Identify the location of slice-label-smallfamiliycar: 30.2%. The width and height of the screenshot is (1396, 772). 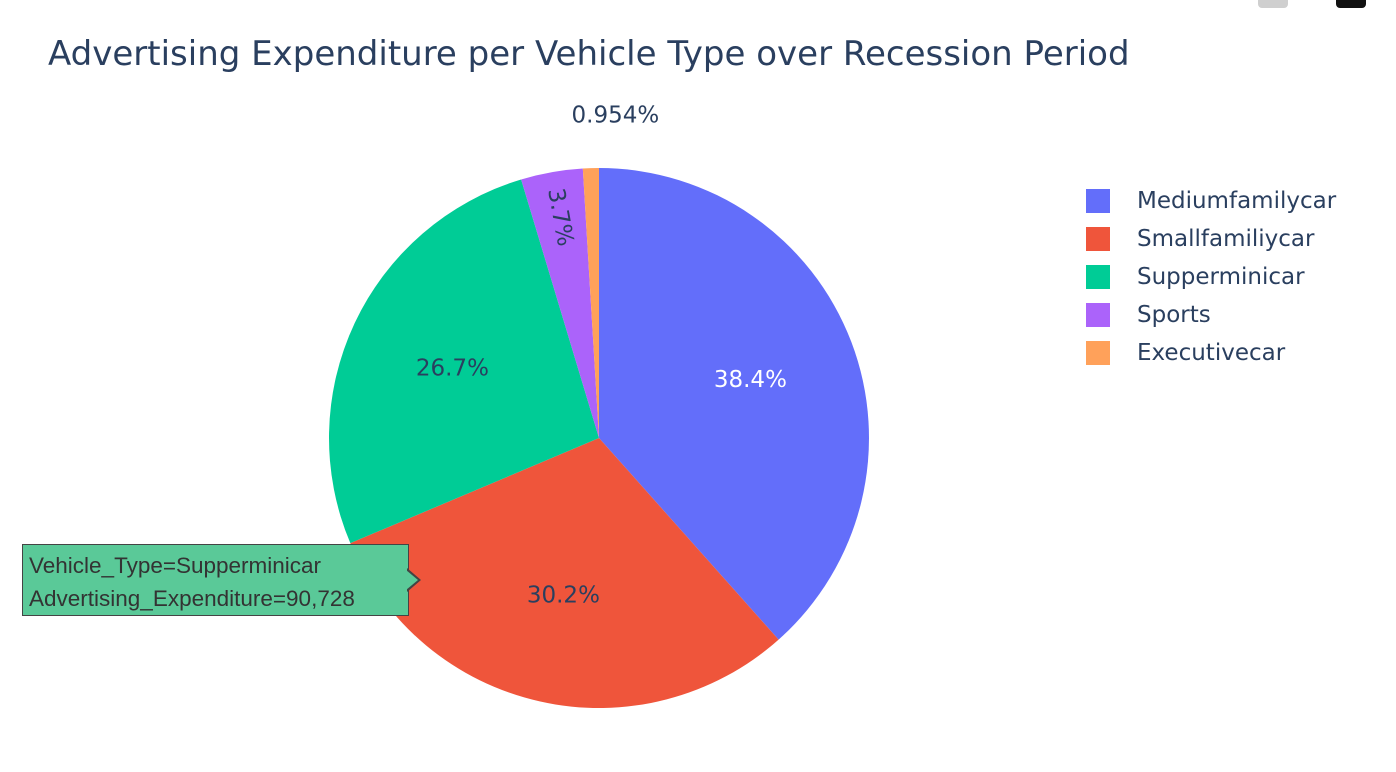
(563, 596).